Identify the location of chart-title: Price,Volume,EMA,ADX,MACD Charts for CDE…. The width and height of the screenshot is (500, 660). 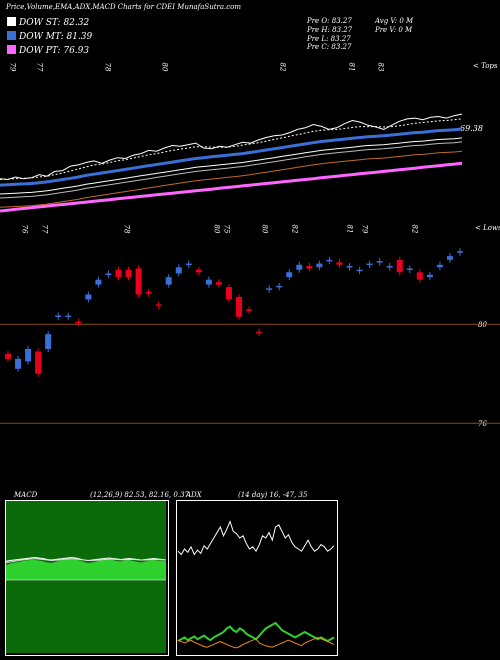
(124, 7).